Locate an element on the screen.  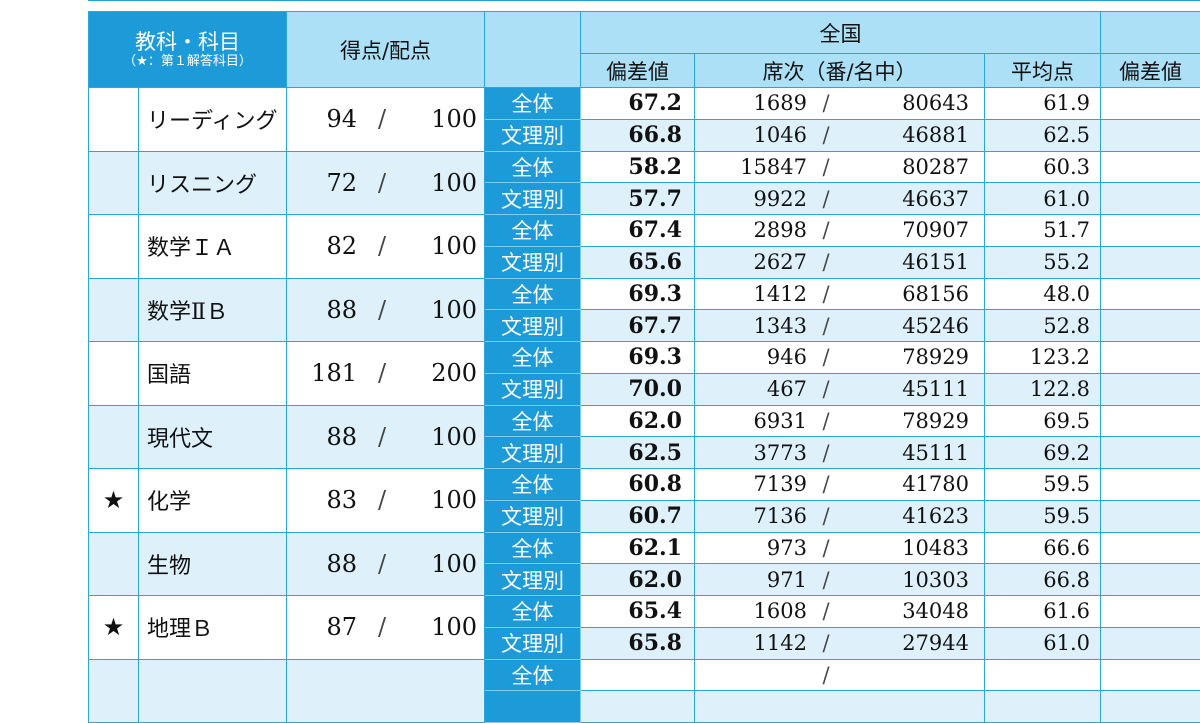
score-cell: 87/100 is located at coordinates (386, 628).